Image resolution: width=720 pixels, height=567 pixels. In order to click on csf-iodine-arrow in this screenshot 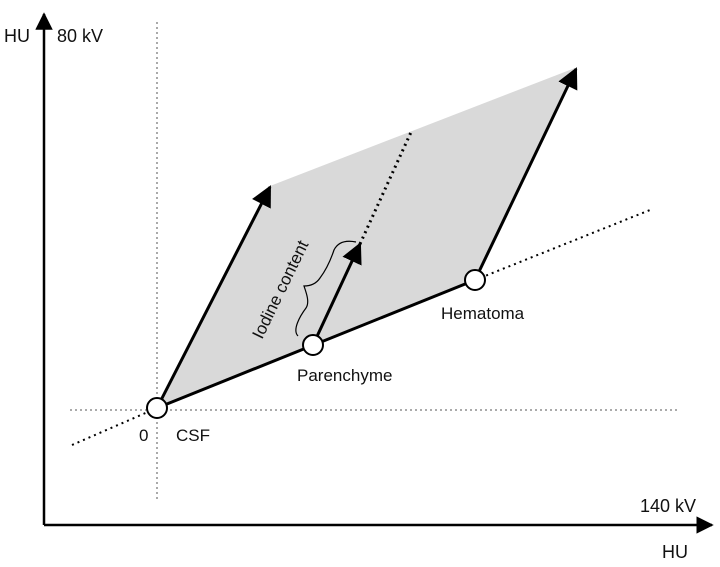, I will do `click(213, 297)`.